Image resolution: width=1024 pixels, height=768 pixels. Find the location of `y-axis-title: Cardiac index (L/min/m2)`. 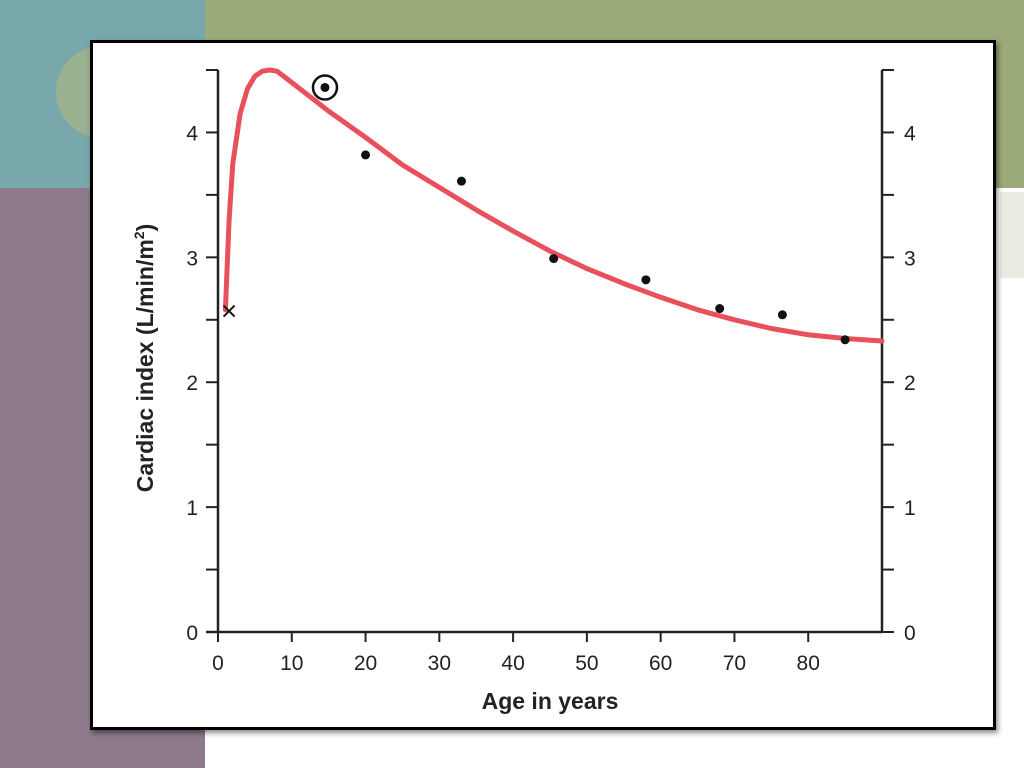

y-axis-title: Cardiac index (L/min/m2) is located at coordinates (144, 358).